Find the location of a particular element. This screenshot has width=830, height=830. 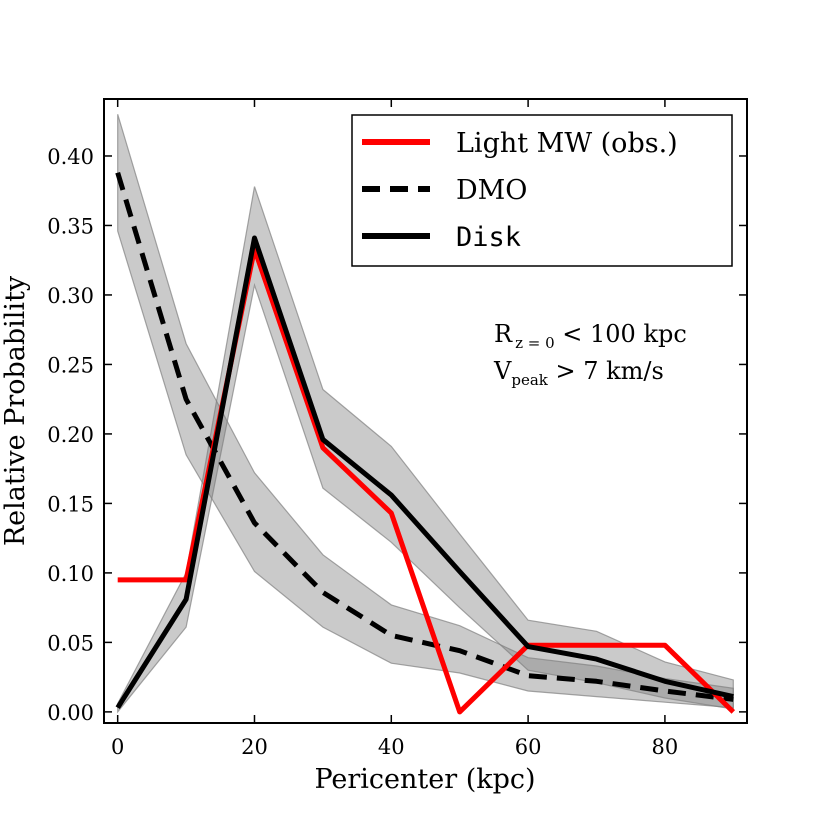

annotation-velocity-rest: > 7 km/s is located at coordinates (606, 371).